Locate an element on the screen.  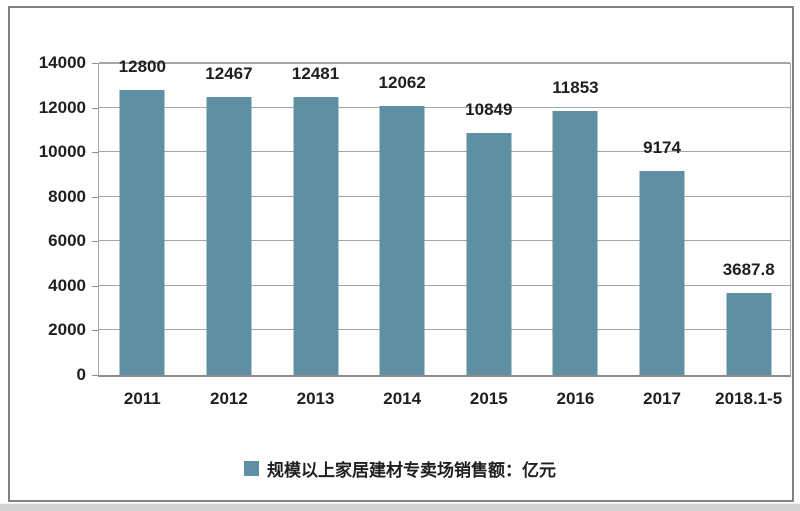
bar-slot-2015: 10849 2015 is located at coordinates (489, 236).